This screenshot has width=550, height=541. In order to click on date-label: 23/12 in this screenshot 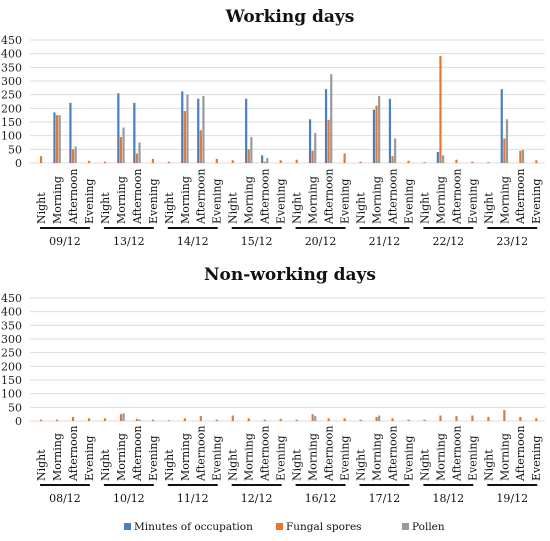, I will do `click(512, 241)`.